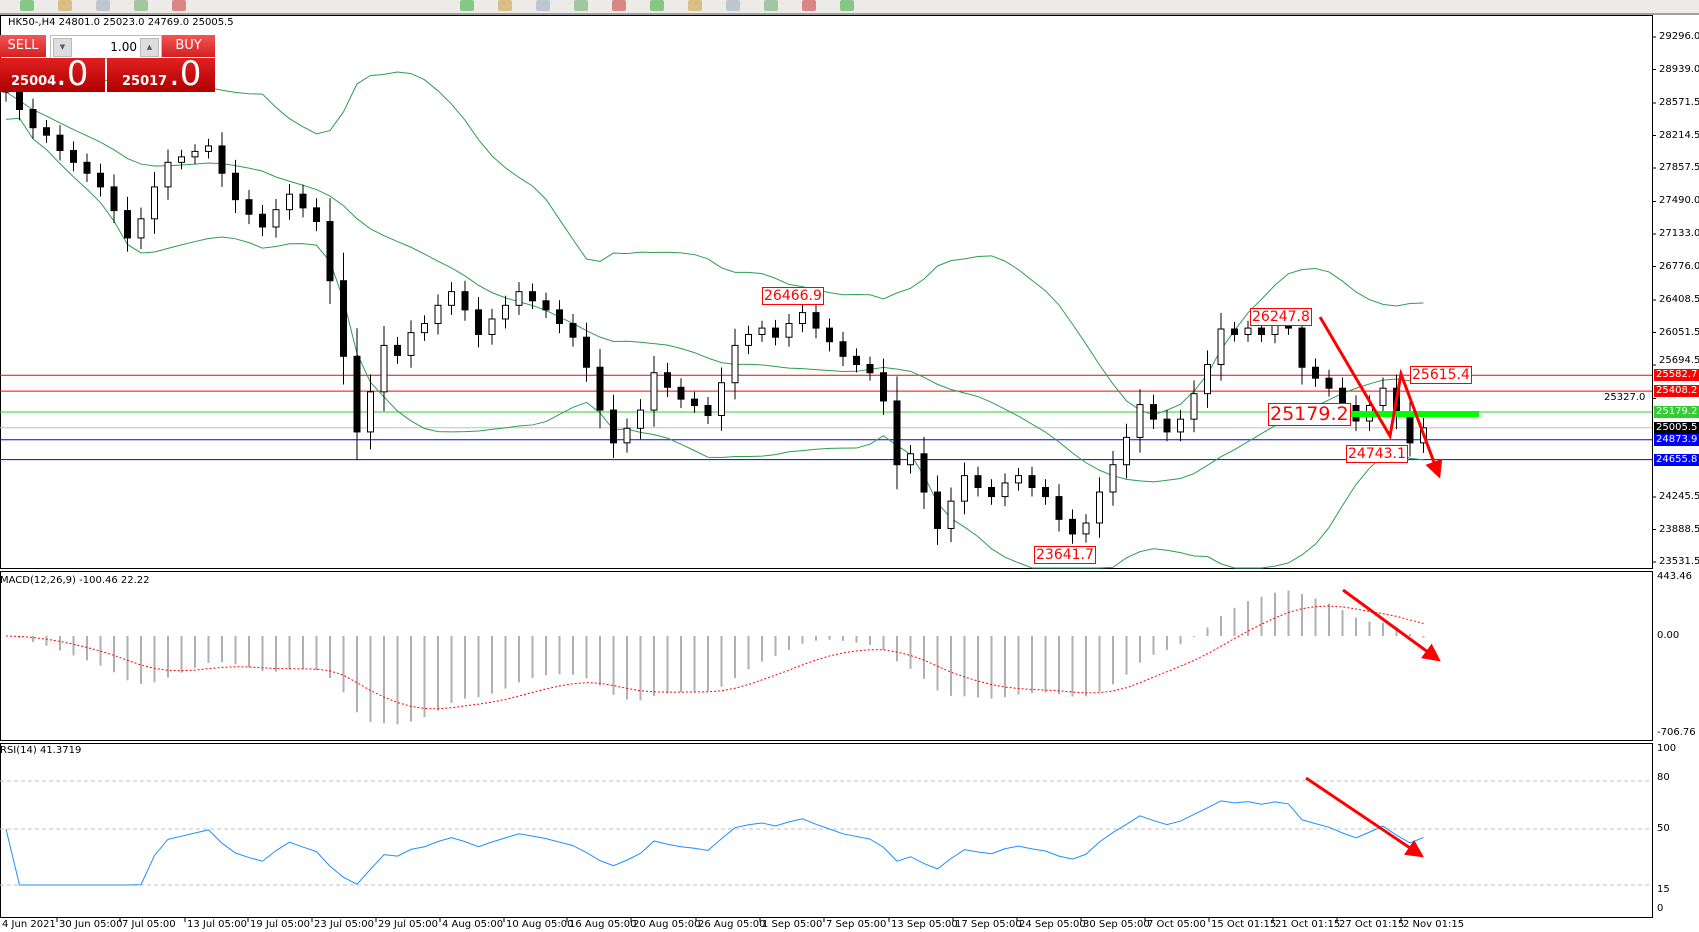  I want to click on scroll-icon, so click(695, 5).